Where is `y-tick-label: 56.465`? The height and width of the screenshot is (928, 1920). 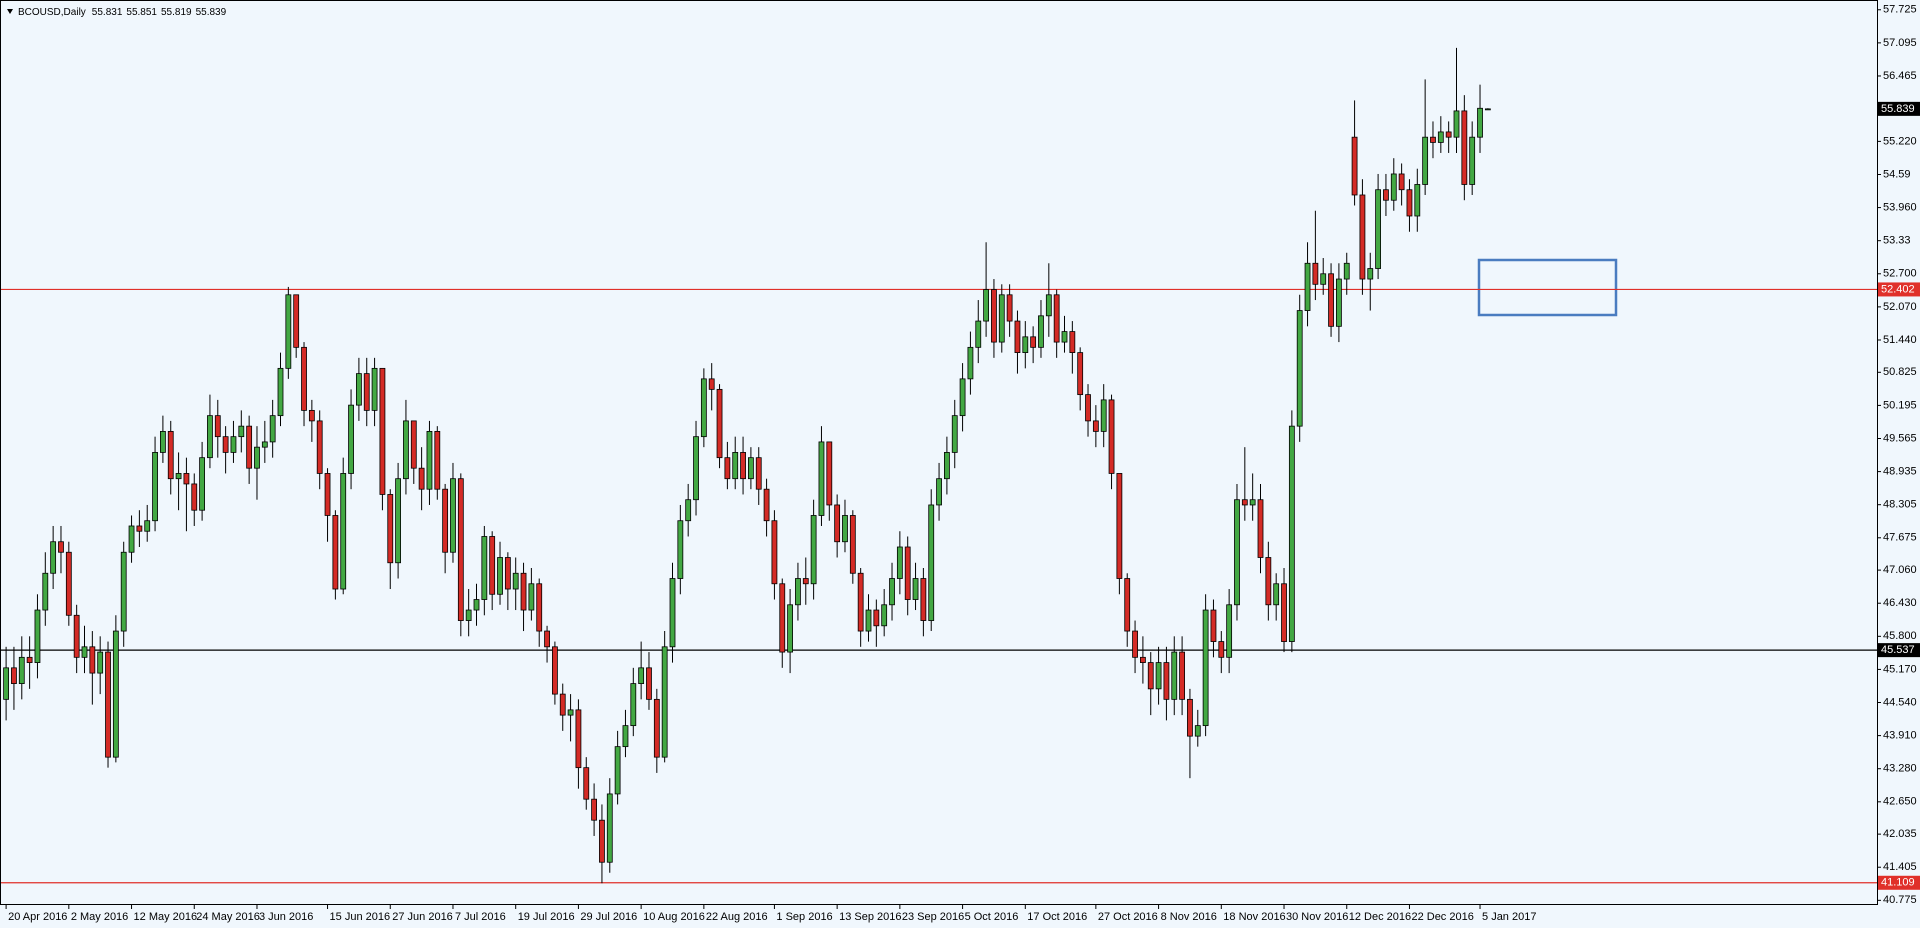
y-tick-label: 56.465 is located at coordinates (1900, 76).